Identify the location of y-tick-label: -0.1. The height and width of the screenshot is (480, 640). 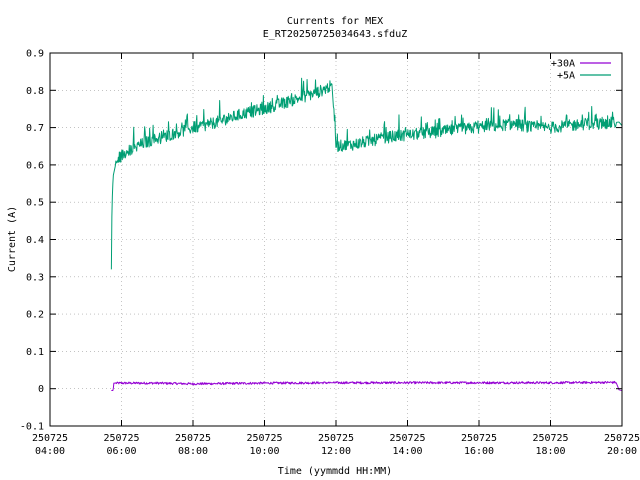
(32, 427).